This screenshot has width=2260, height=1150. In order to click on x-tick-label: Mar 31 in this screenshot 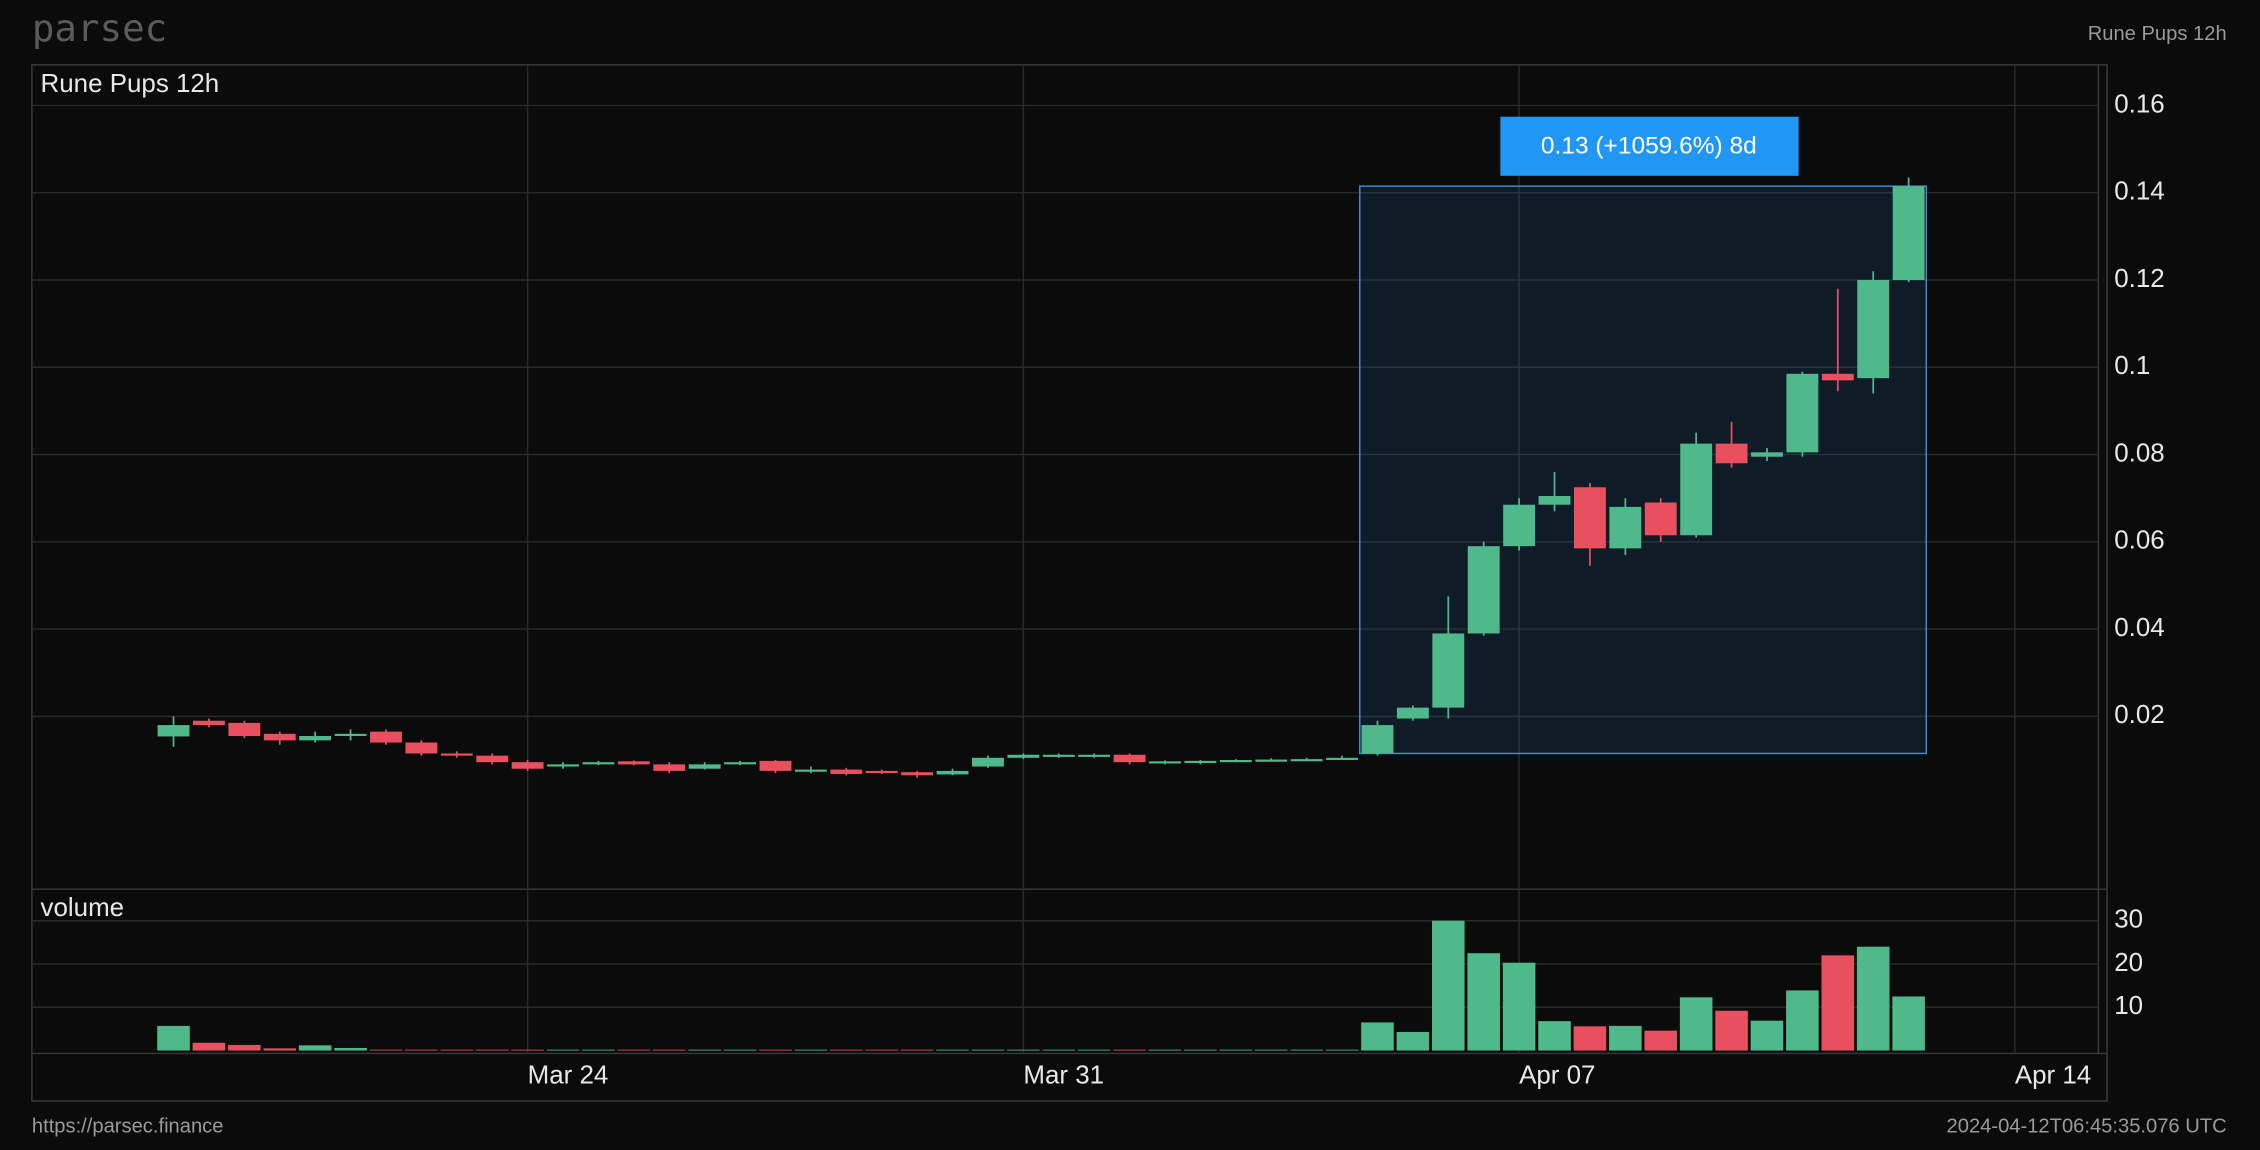, I will do `click(1063, 1075)`.